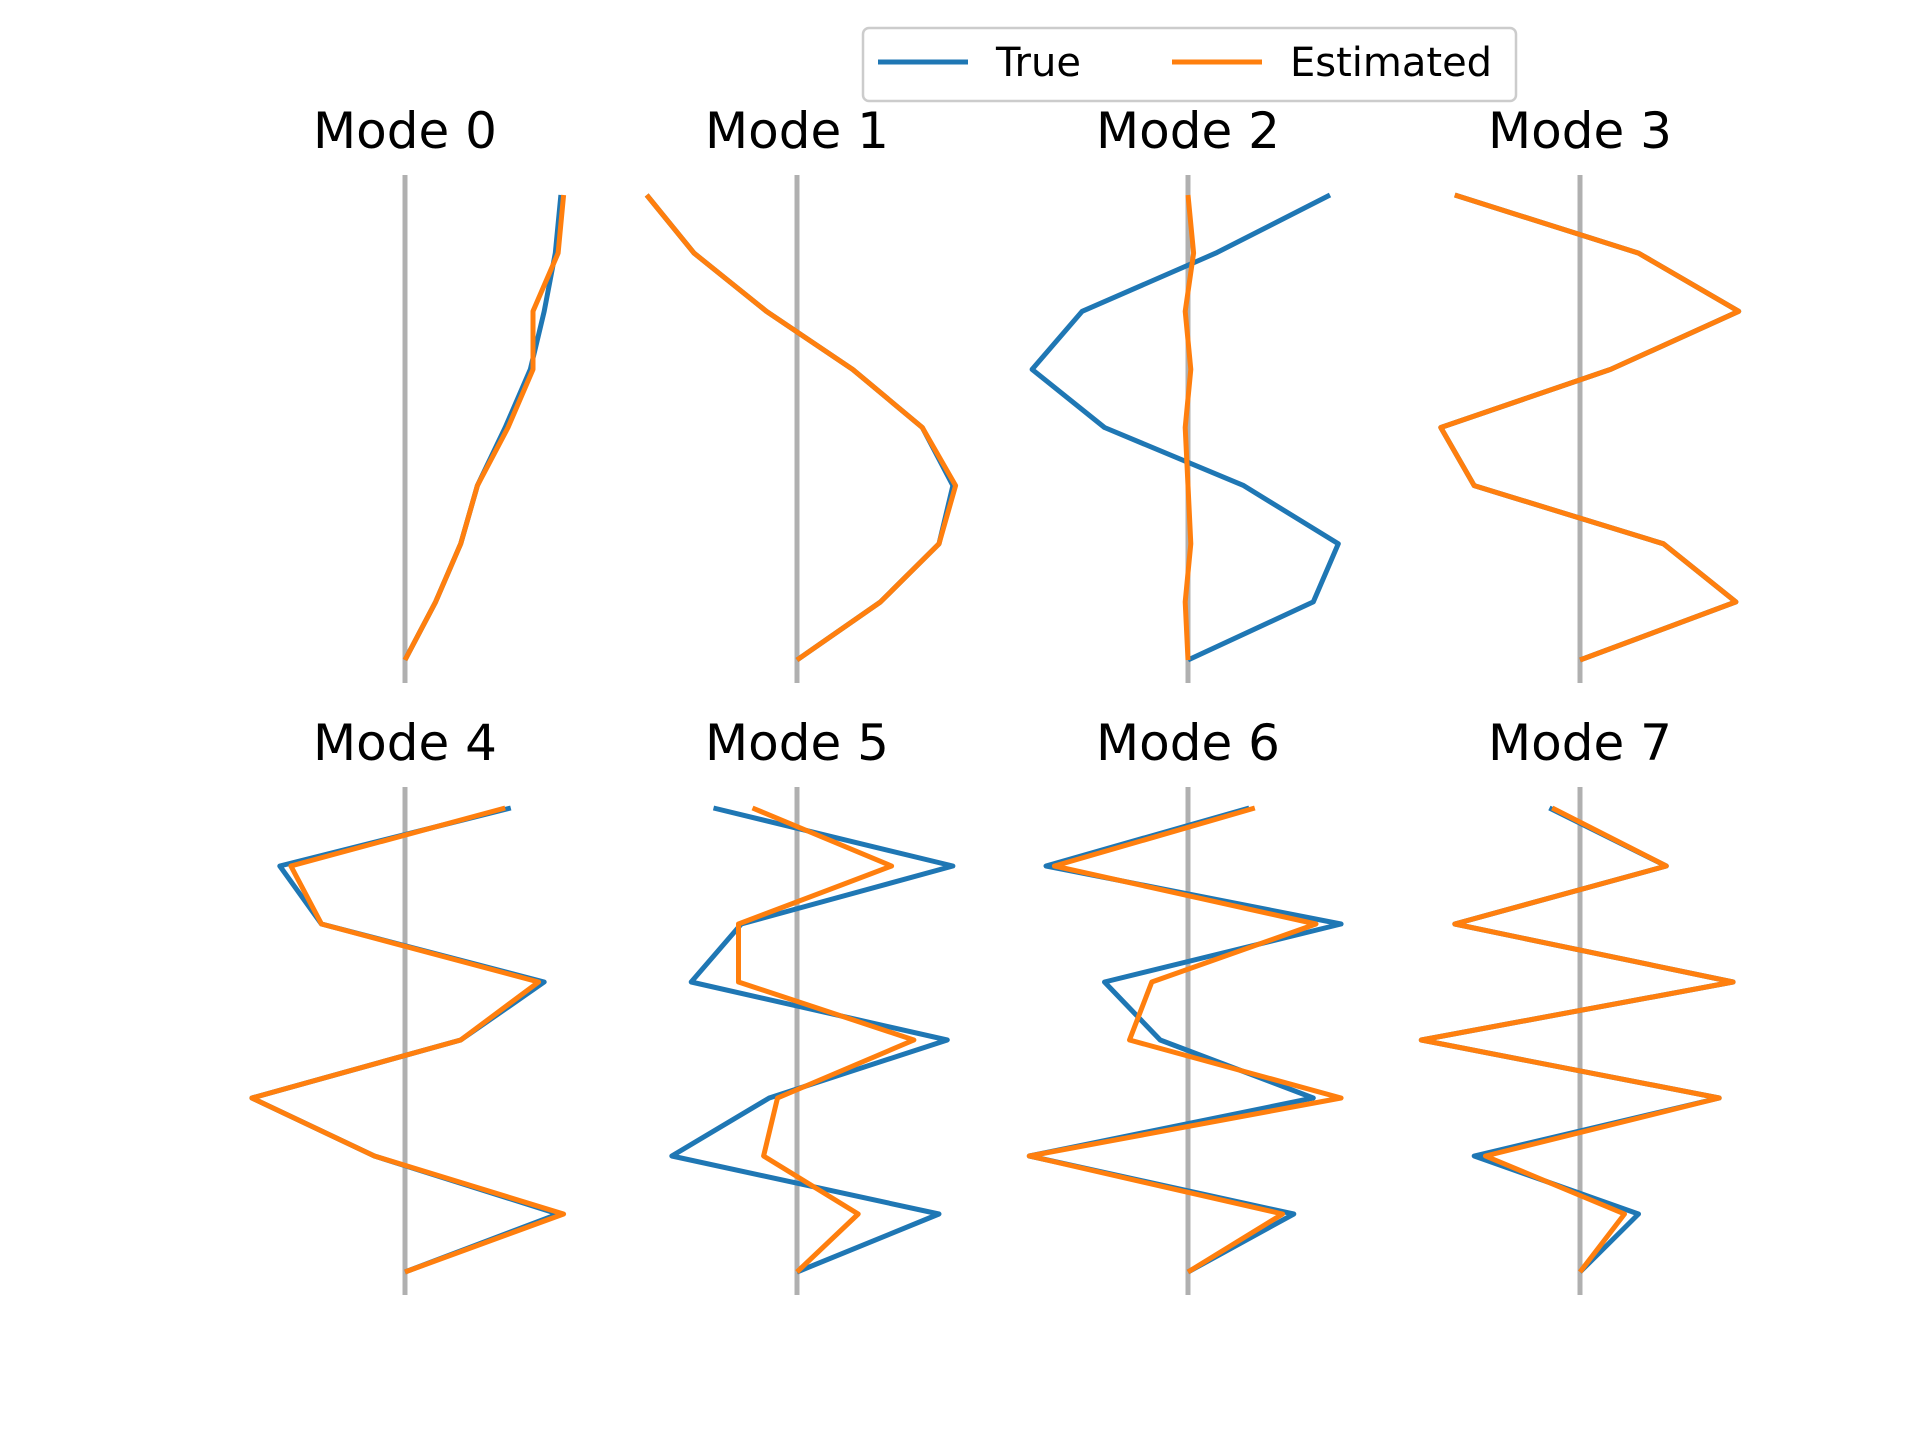 The width and height of the screenshot is (1920, 1440). What do you see at coordinates (1580, 743) in the screenshot?
I see `panel-title: Mode 7` at bounding box center [1580, 743].